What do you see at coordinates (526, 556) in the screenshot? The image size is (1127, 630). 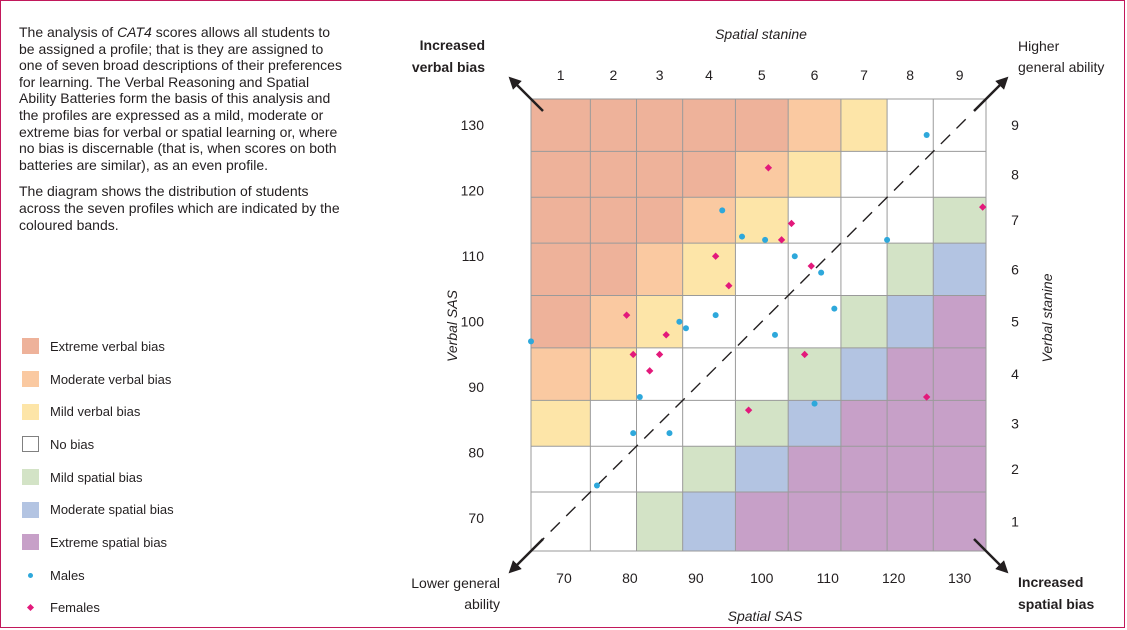 I see `arrow-lower-general-ability` at bounding box center [526, 556].